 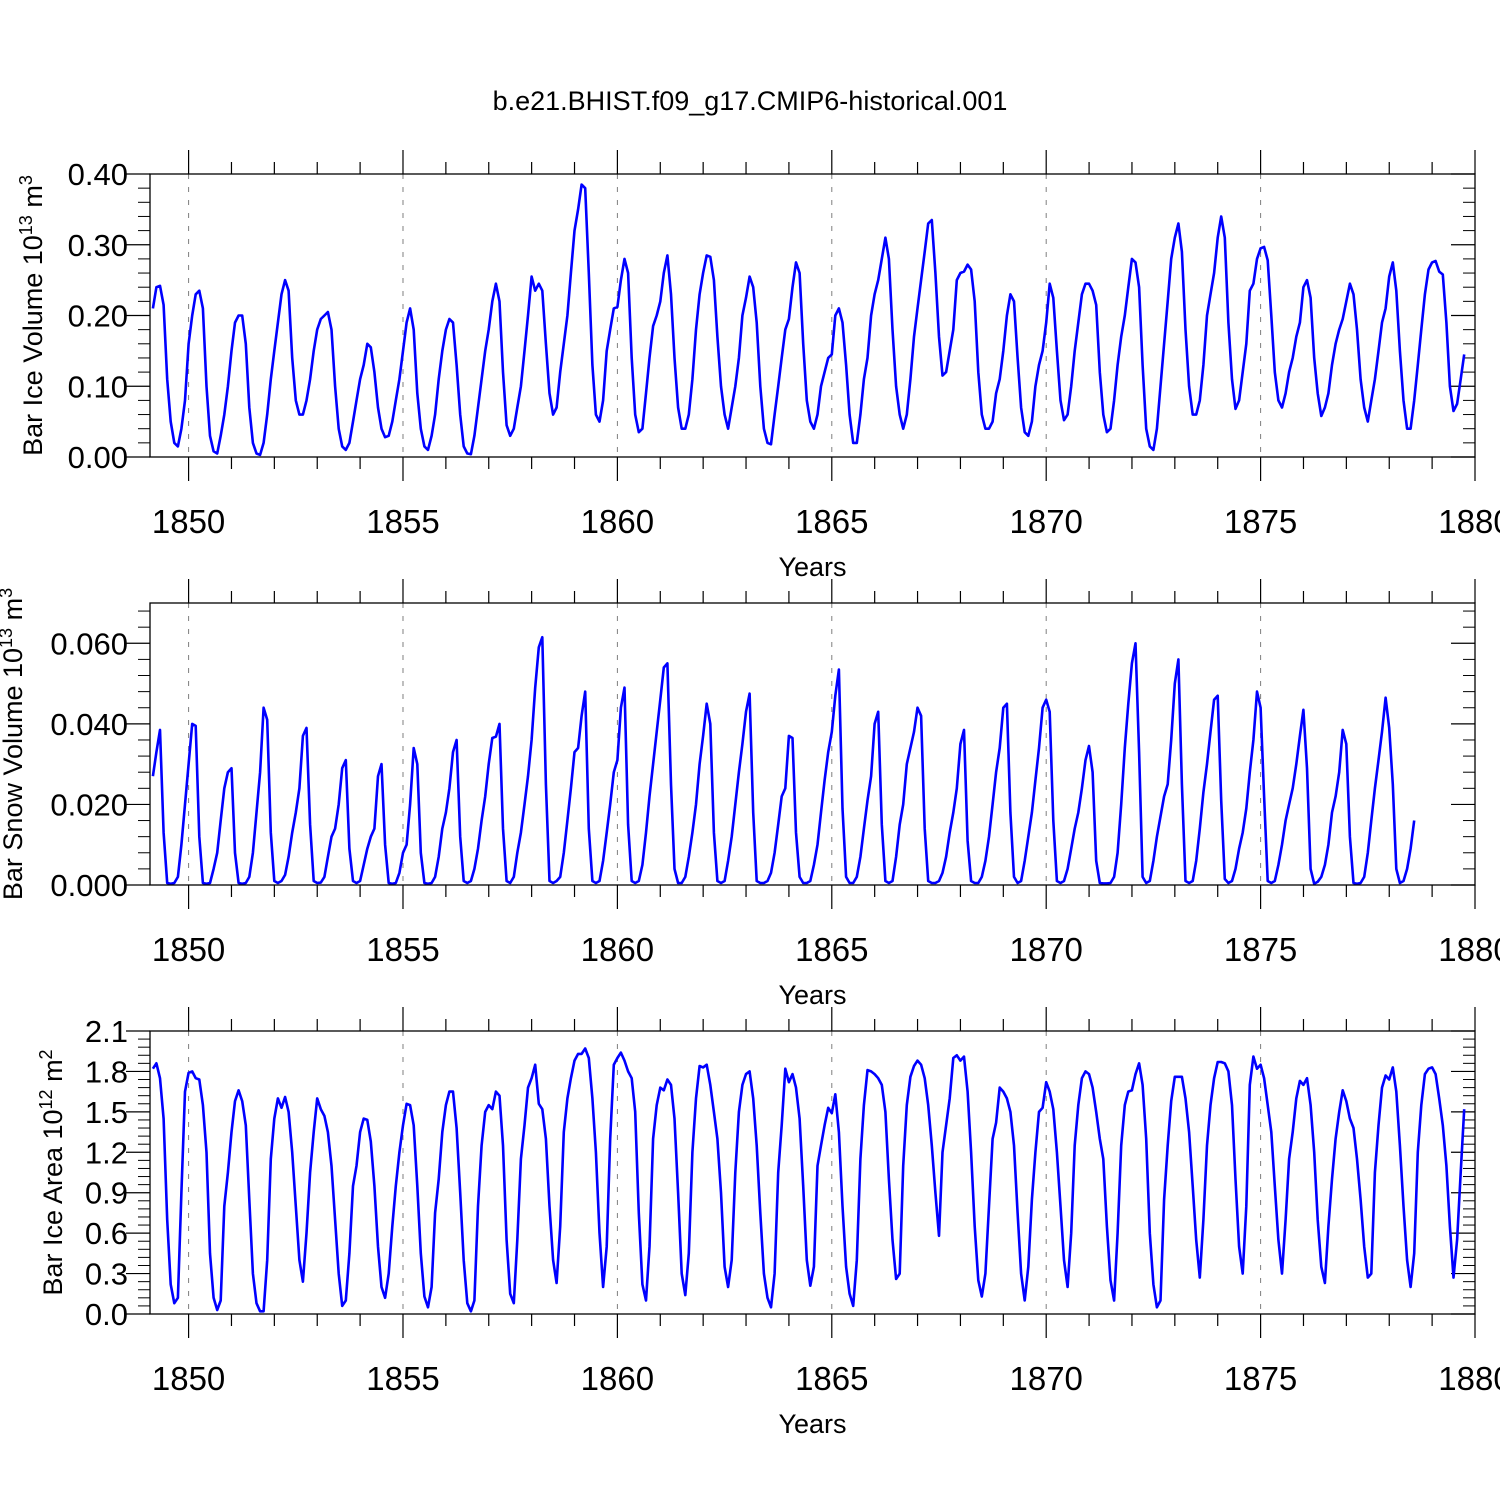 What do you see at coordinates (106, 1233) in the screenshot?
I see `ice-area-y-tick-label: 0.6` at bounding box center [106, 1233].